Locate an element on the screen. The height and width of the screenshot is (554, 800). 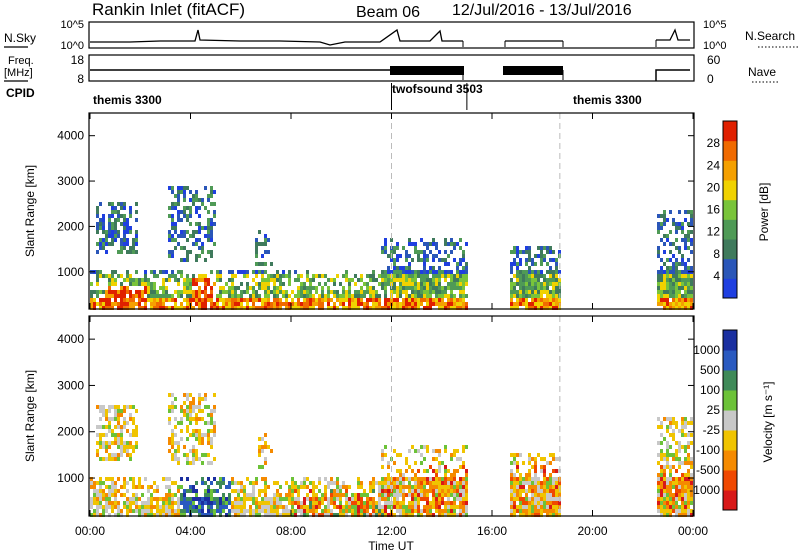
power-ylabel: Slant Range [km] is located at coordinates (30, 211).